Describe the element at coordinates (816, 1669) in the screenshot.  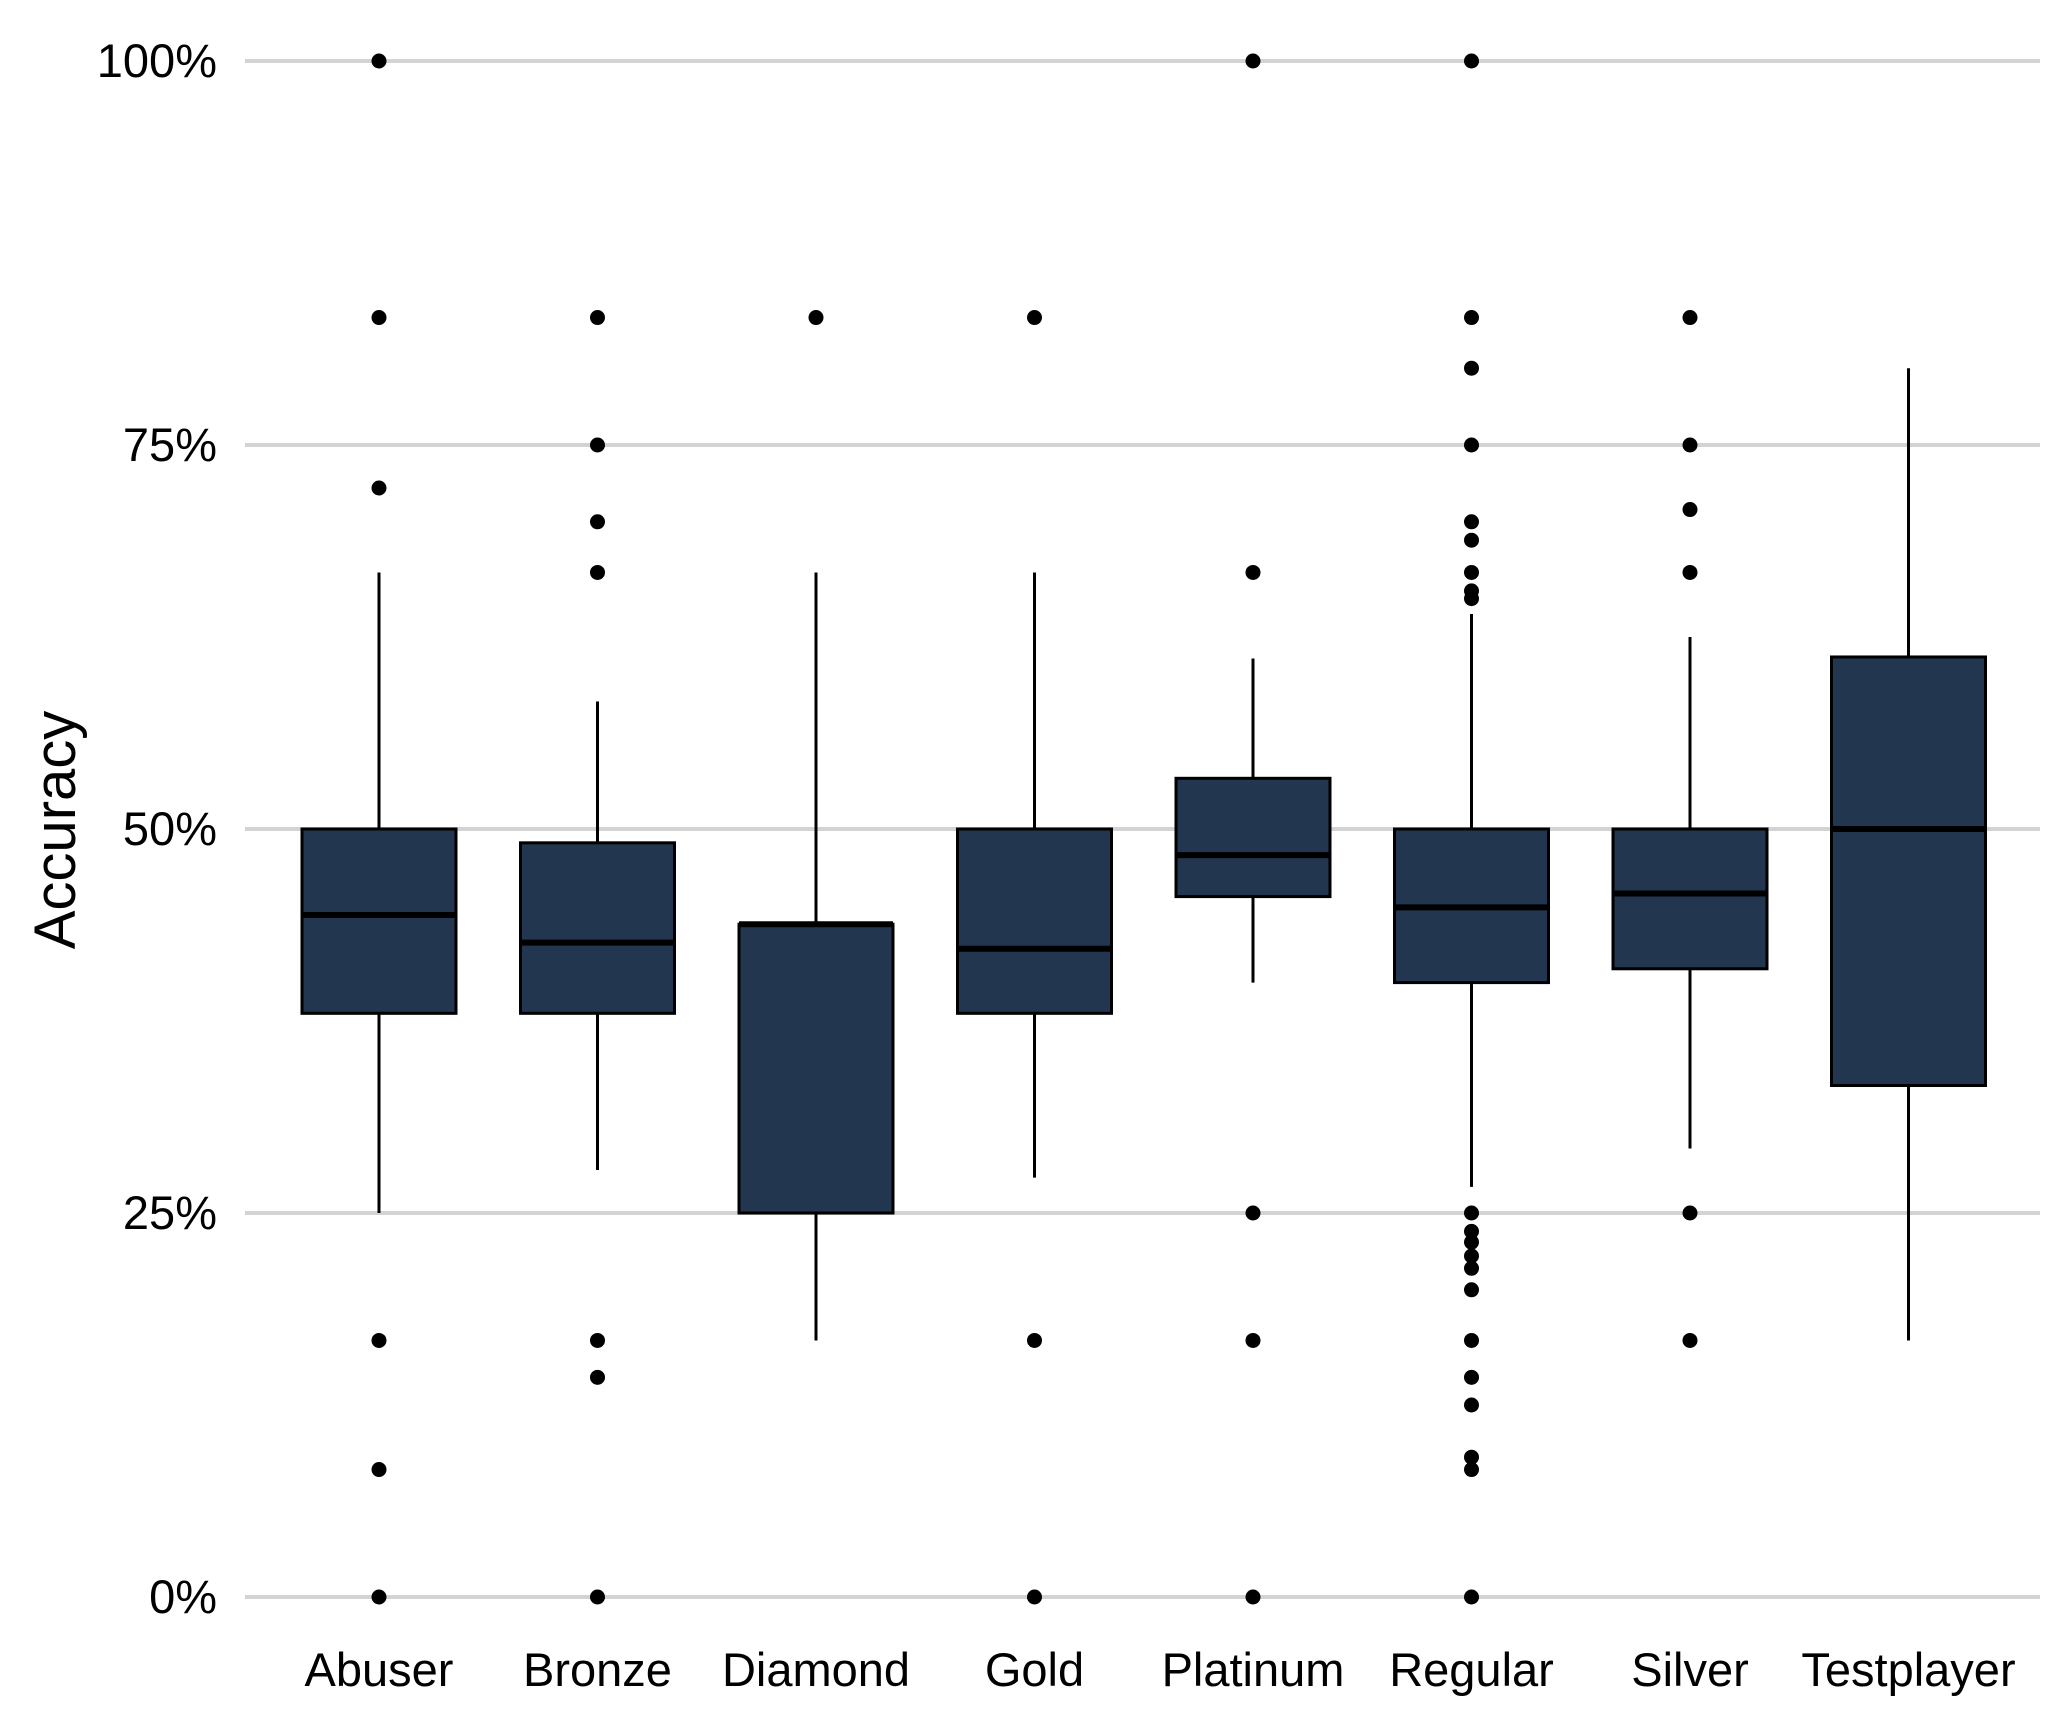
I see `x-category-label: Diamond` at that location.